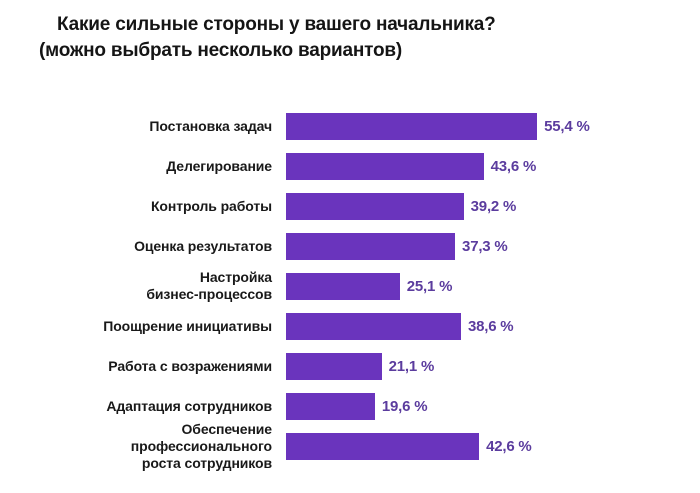 The height and width of the screenshot is (493, 700). I want to click on bar-value-label: 39,2 %, so click(493, 206).